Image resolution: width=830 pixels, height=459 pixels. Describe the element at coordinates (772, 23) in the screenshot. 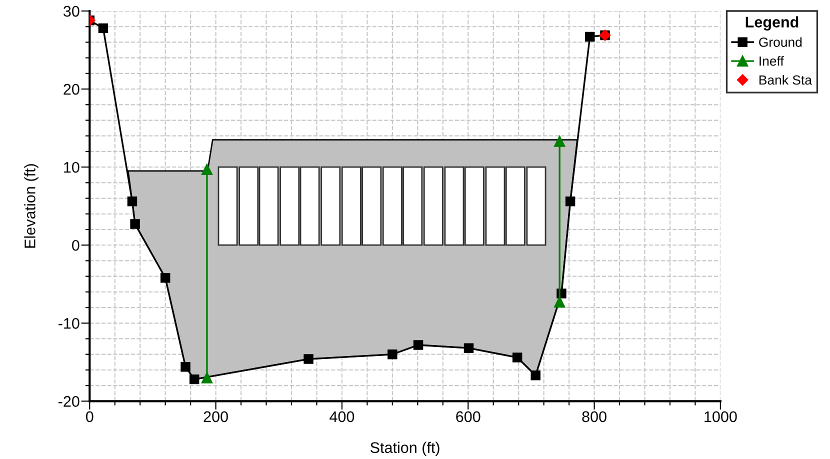

I see `legend-title: Legend` at that location.